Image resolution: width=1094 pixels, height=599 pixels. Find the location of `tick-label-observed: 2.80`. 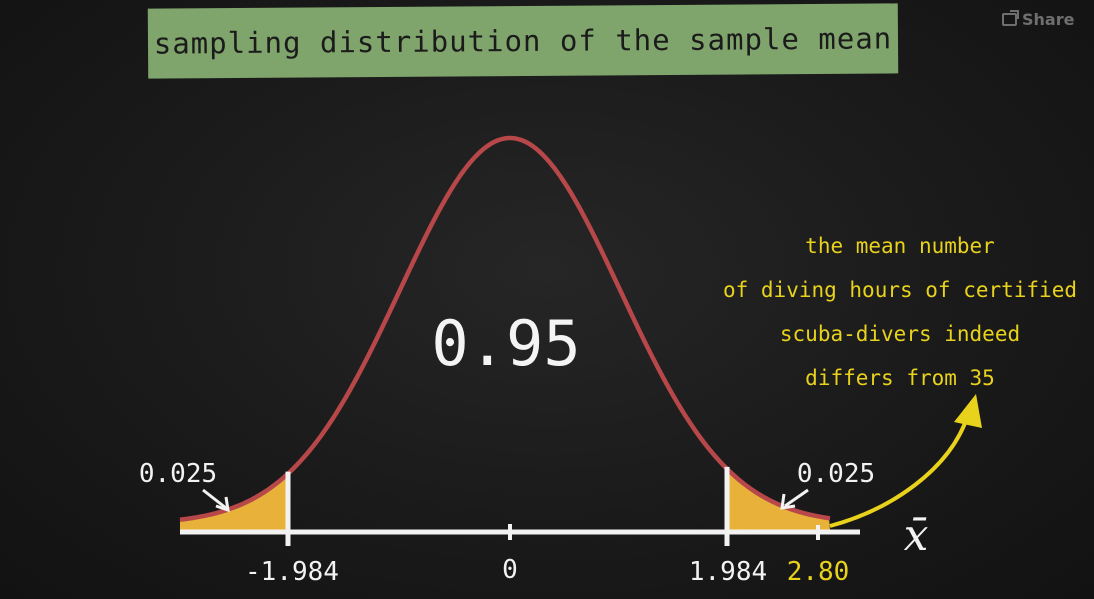

tick-label-observed: 2.80 is located at coordinates (818, 572).